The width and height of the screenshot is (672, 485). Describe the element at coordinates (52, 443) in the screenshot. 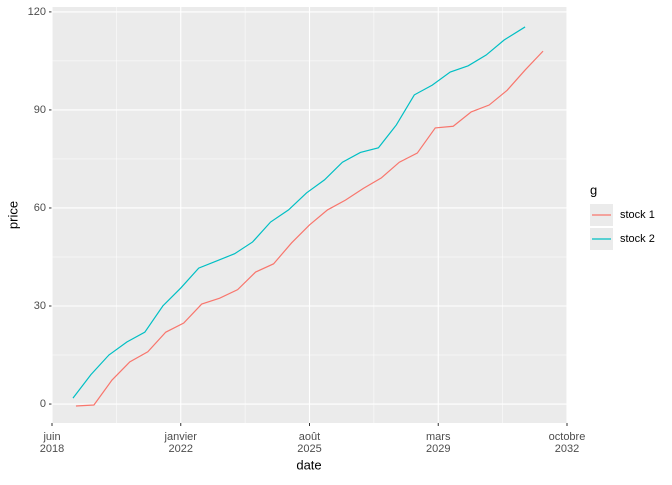

I see `x-tick-label: juin 2018` at that location.